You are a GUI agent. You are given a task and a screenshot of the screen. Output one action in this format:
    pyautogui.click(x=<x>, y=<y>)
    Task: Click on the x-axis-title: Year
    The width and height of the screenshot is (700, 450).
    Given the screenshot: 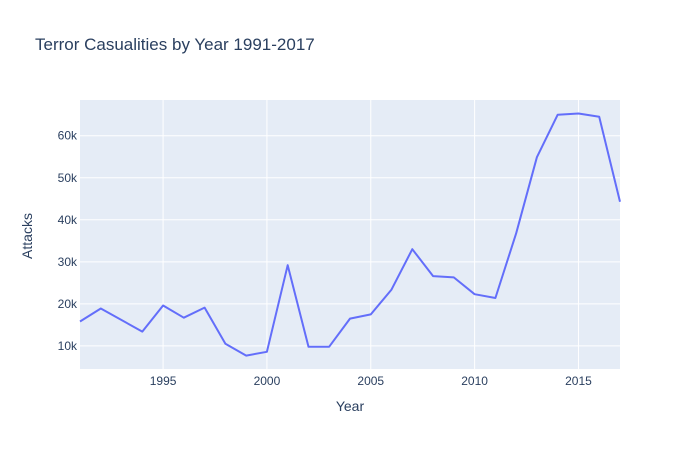 What is the action you would take?
    pyautogui.click(x=350, y=406)
    